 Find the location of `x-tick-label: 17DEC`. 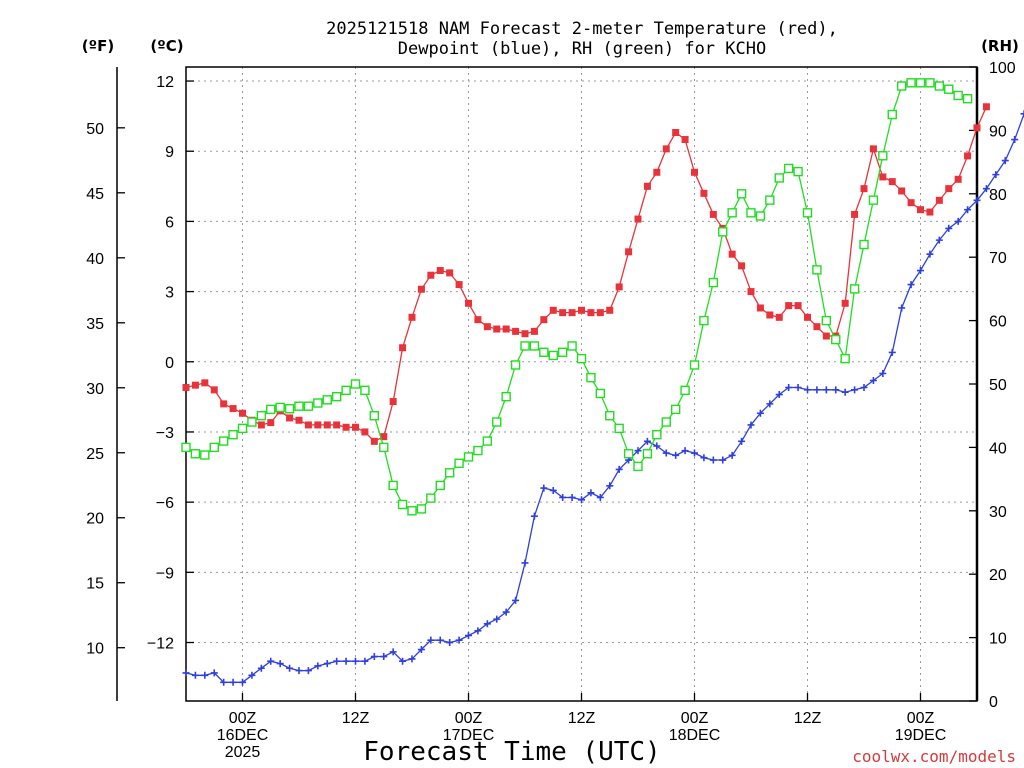

x-tick-label: 17DEC is located at coordinates (469, 735).